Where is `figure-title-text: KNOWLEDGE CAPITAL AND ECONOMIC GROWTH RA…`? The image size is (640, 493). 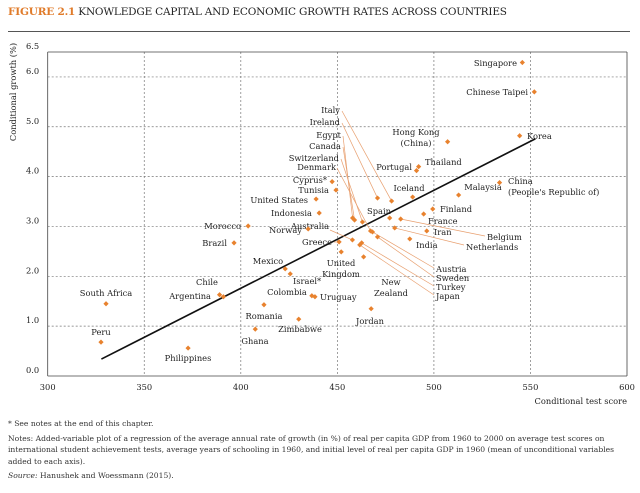
figure-title-text: KNOWLEDGE CAPITAL AND ECONOMIC GROWTH RA… is located at coordinates (292, 12).